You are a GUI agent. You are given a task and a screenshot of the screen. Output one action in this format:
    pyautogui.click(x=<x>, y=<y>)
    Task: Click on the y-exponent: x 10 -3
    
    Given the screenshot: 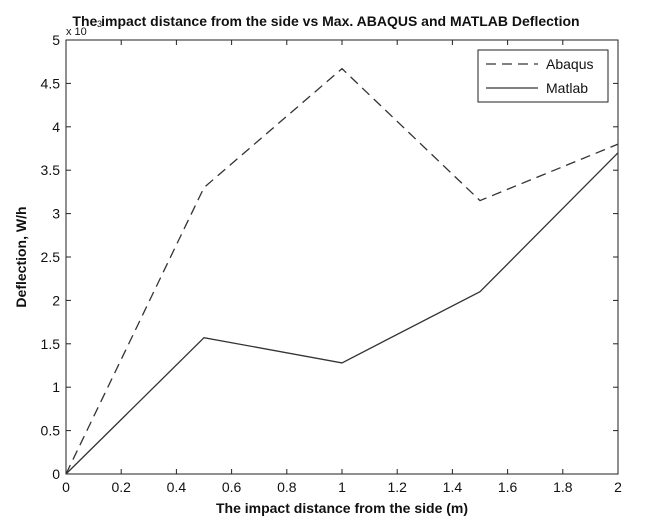 What is the action you would take?
    pyautogui.click(x=84, y=28)
    